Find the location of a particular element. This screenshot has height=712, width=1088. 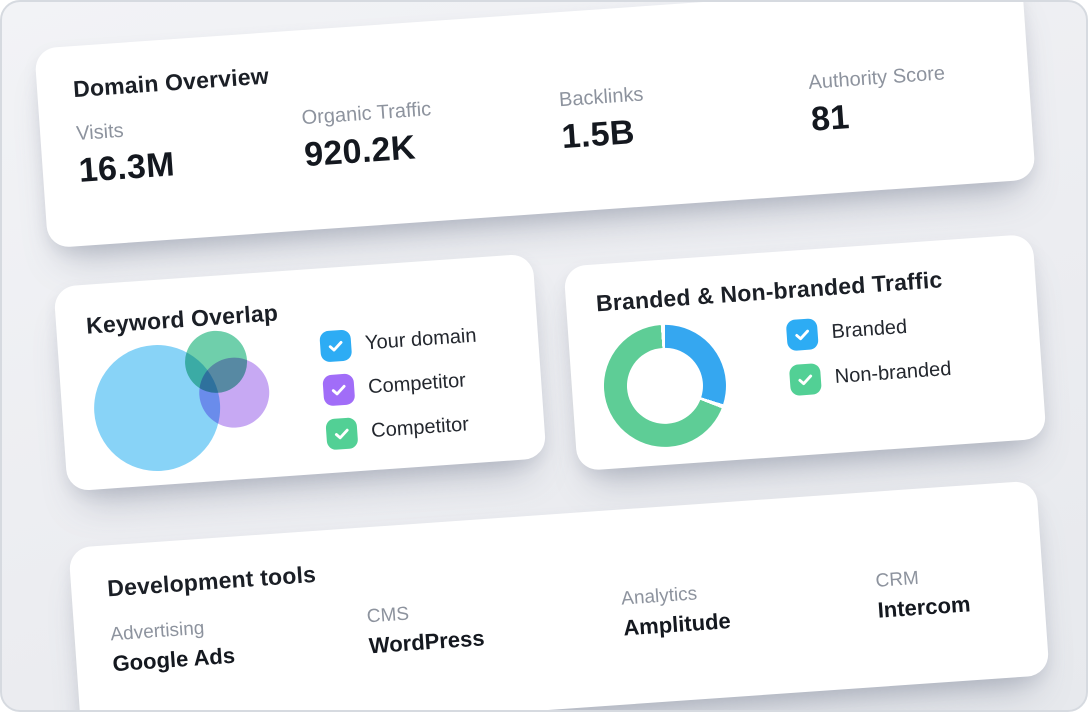

tool-analytics: Analytics Amplitude is located at coordinates (750, 606).